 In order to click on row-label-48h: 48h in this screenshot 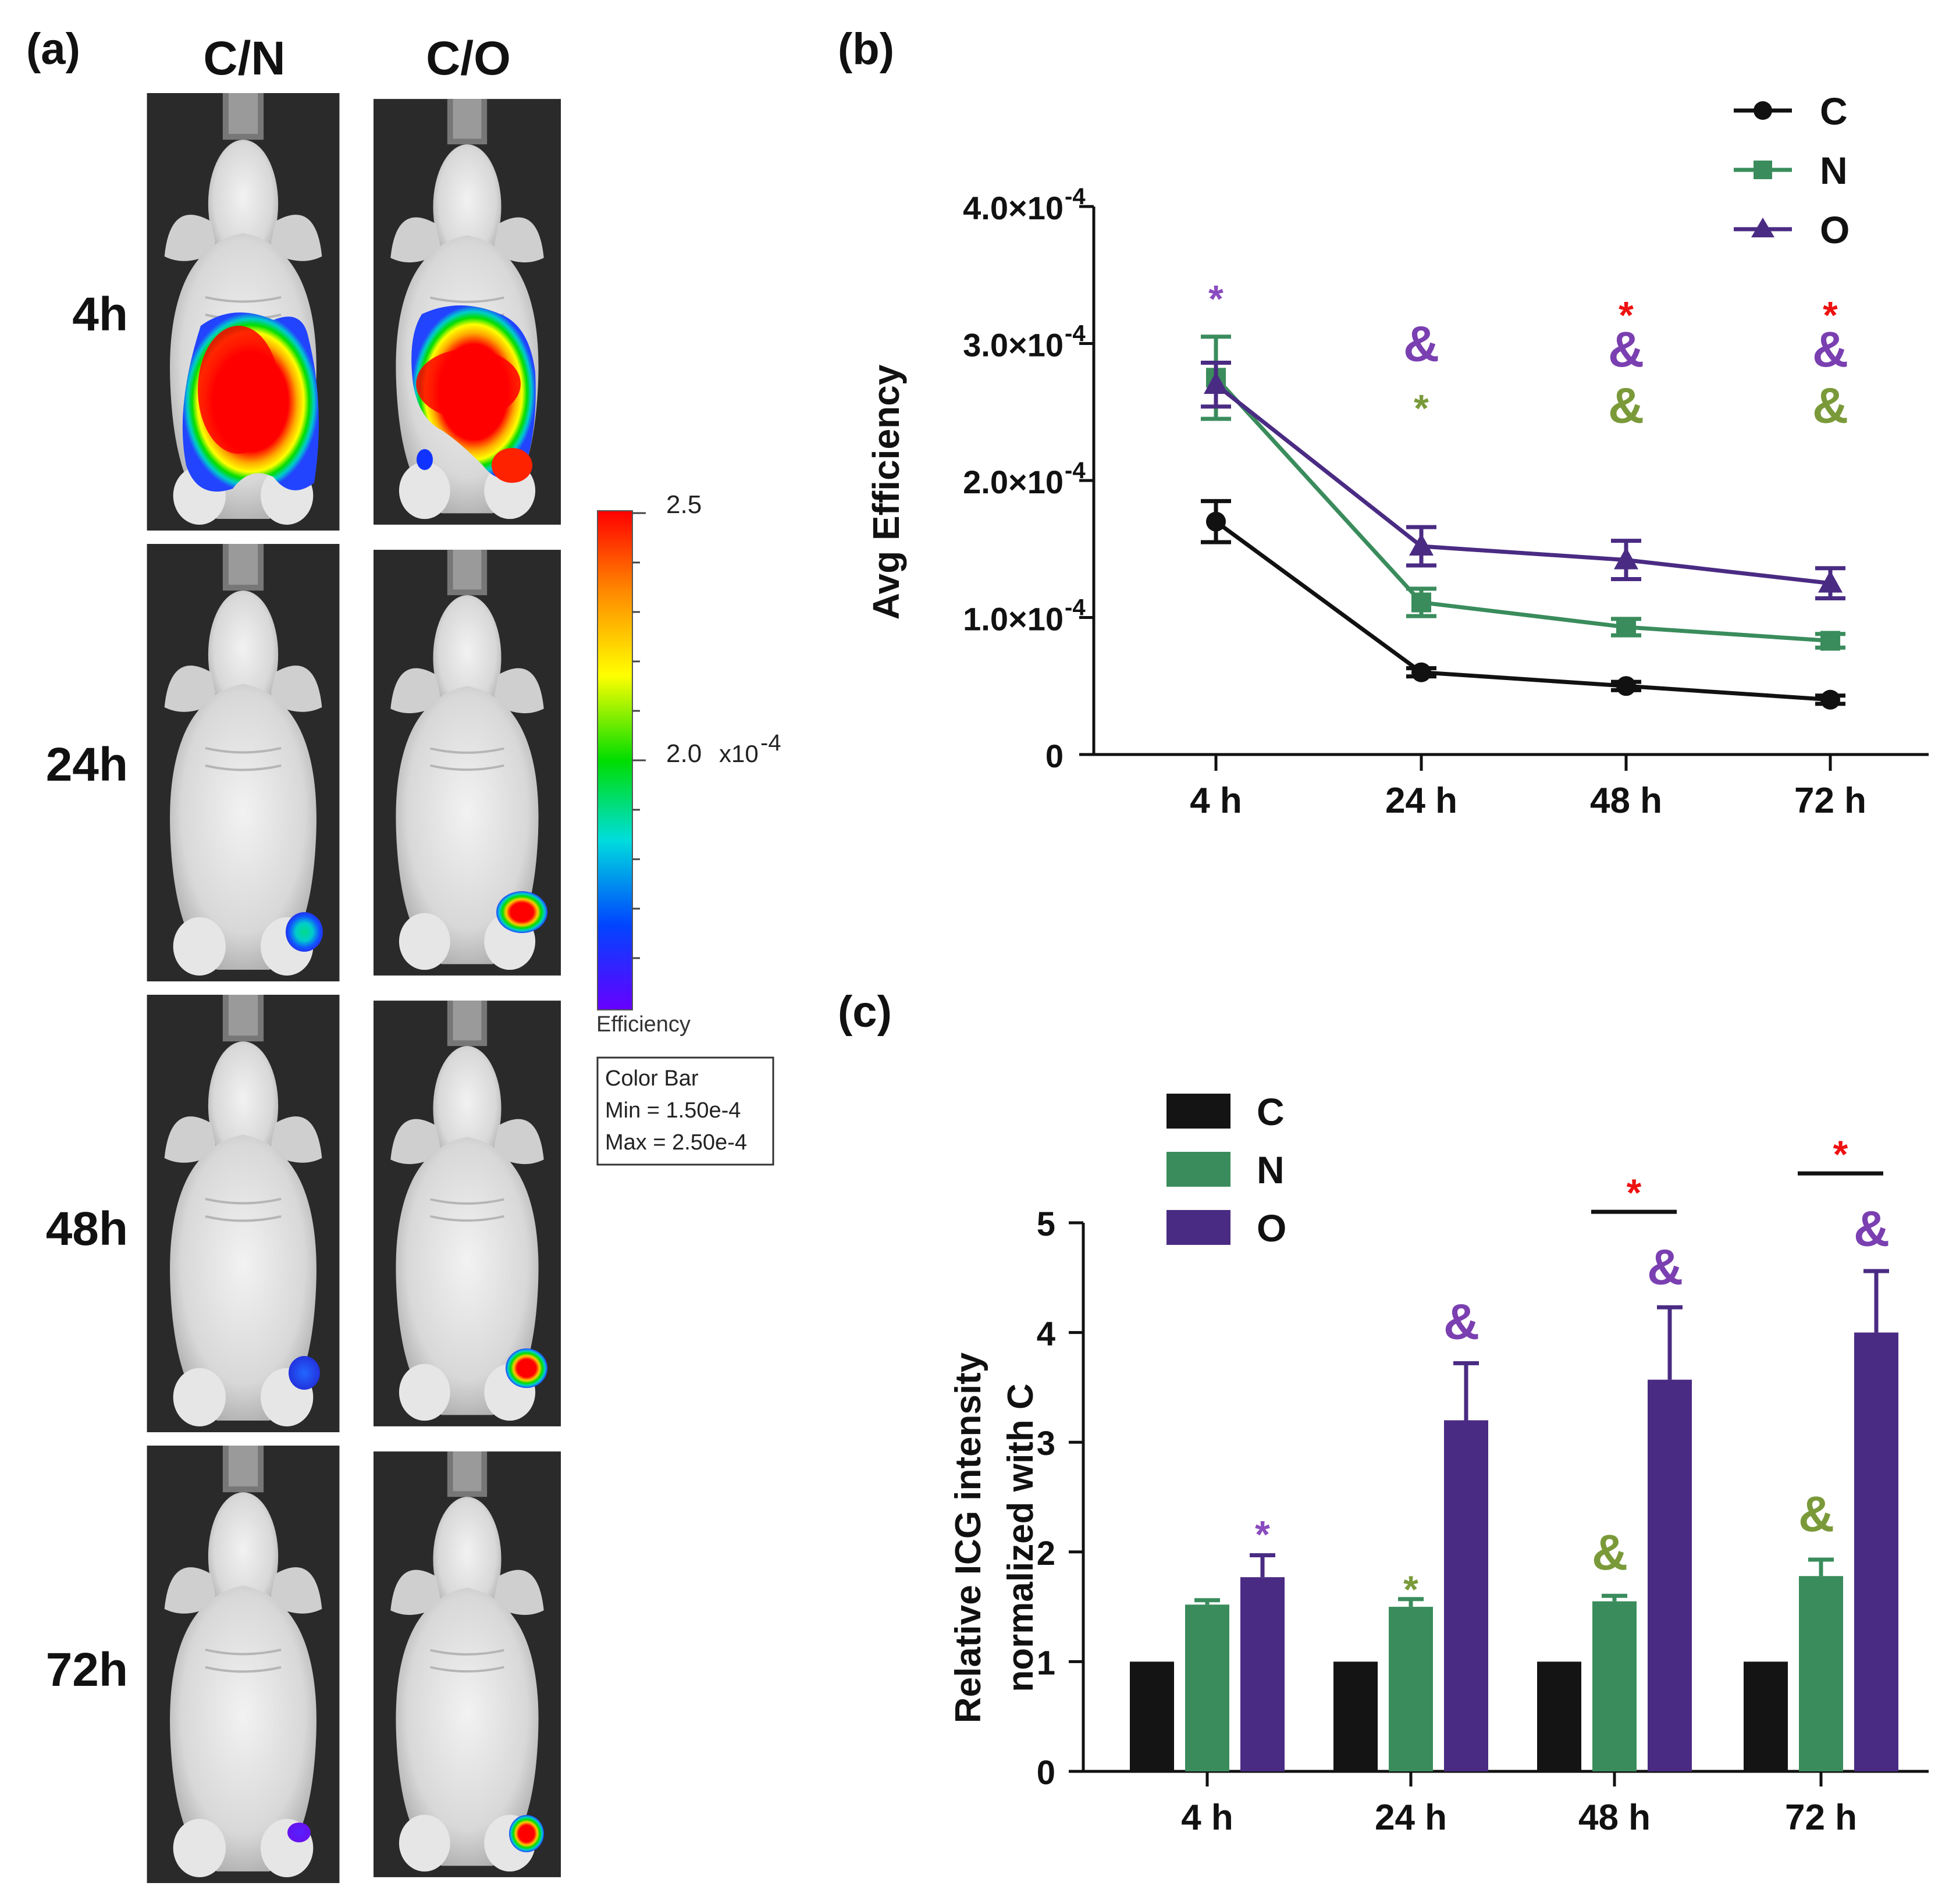, I will do `click(87, 1228)`.